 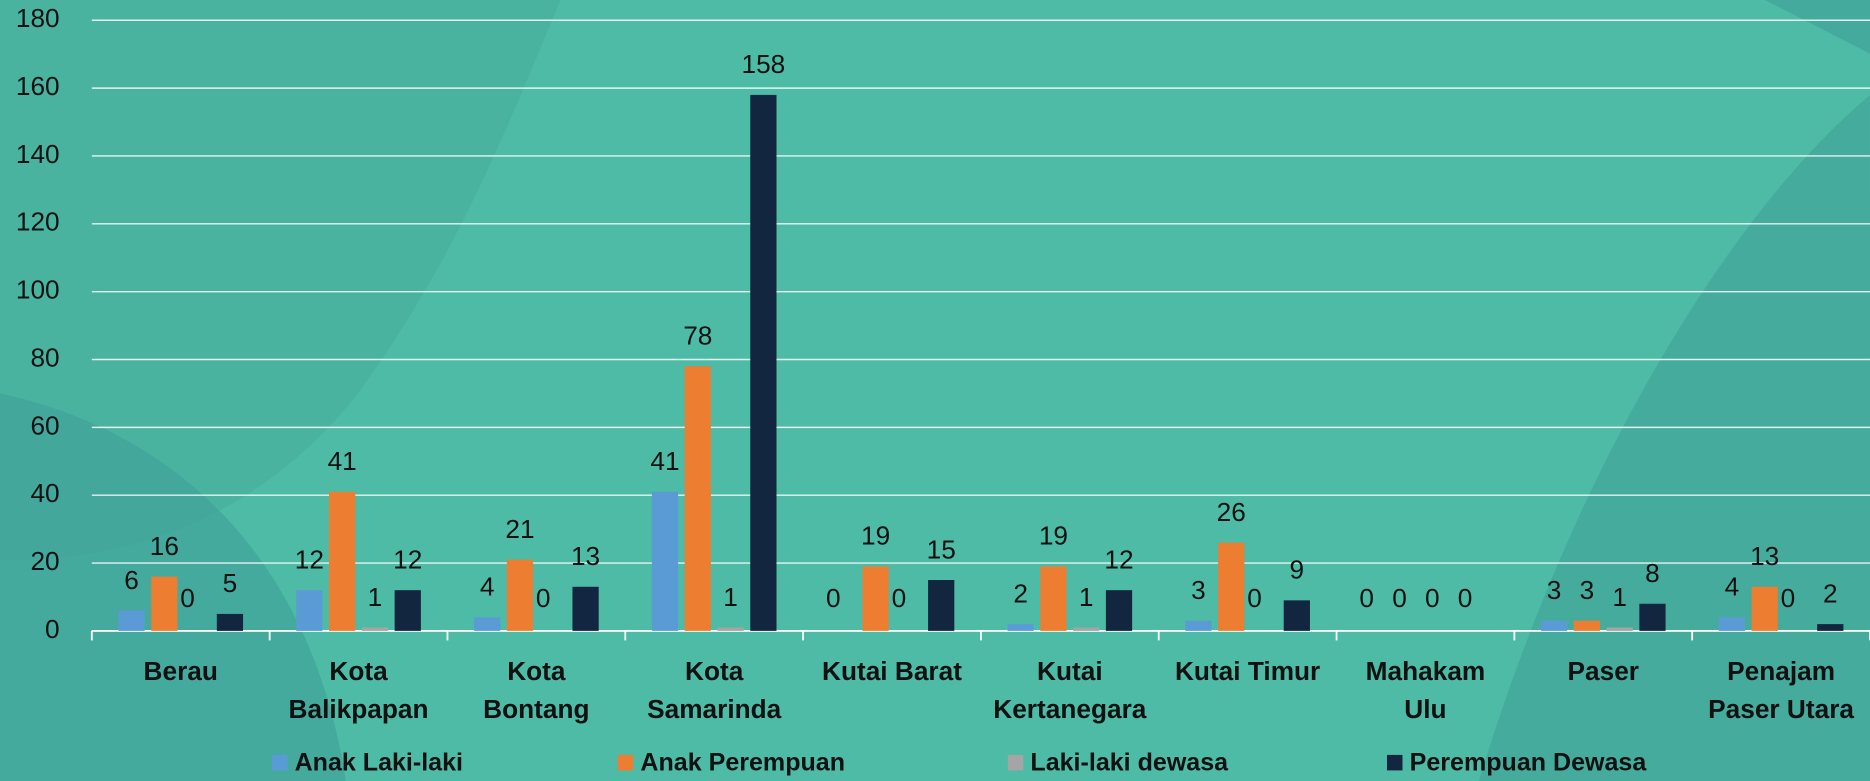 I want to click on y-tick-label: 120, so click(x=38, y=222).